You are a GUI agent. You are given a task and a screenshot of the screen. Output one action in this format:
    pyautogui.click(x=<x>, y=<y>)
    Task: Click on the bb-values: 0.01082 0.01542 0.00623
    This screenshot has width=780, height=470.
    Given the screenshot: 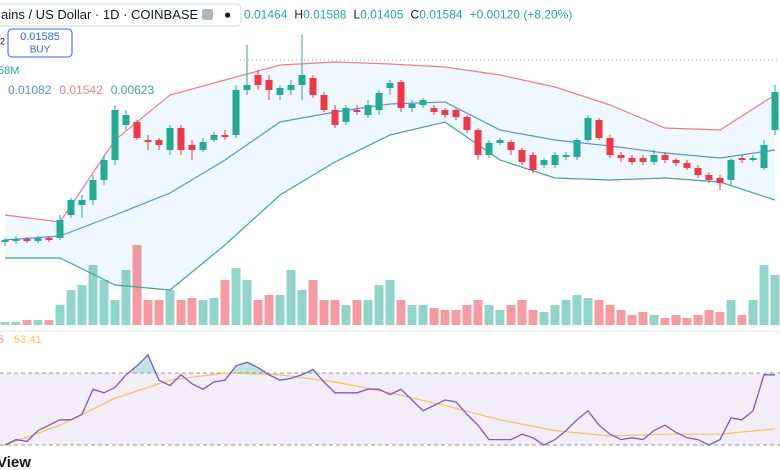 What is the action you would take?
    pyautogui.click(x=81, y=90)
    